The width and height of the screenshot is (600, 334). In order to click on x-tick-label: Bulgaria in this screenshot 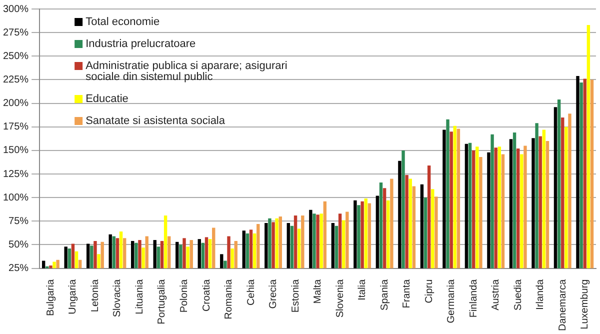, I will do `click(50, 297)`.